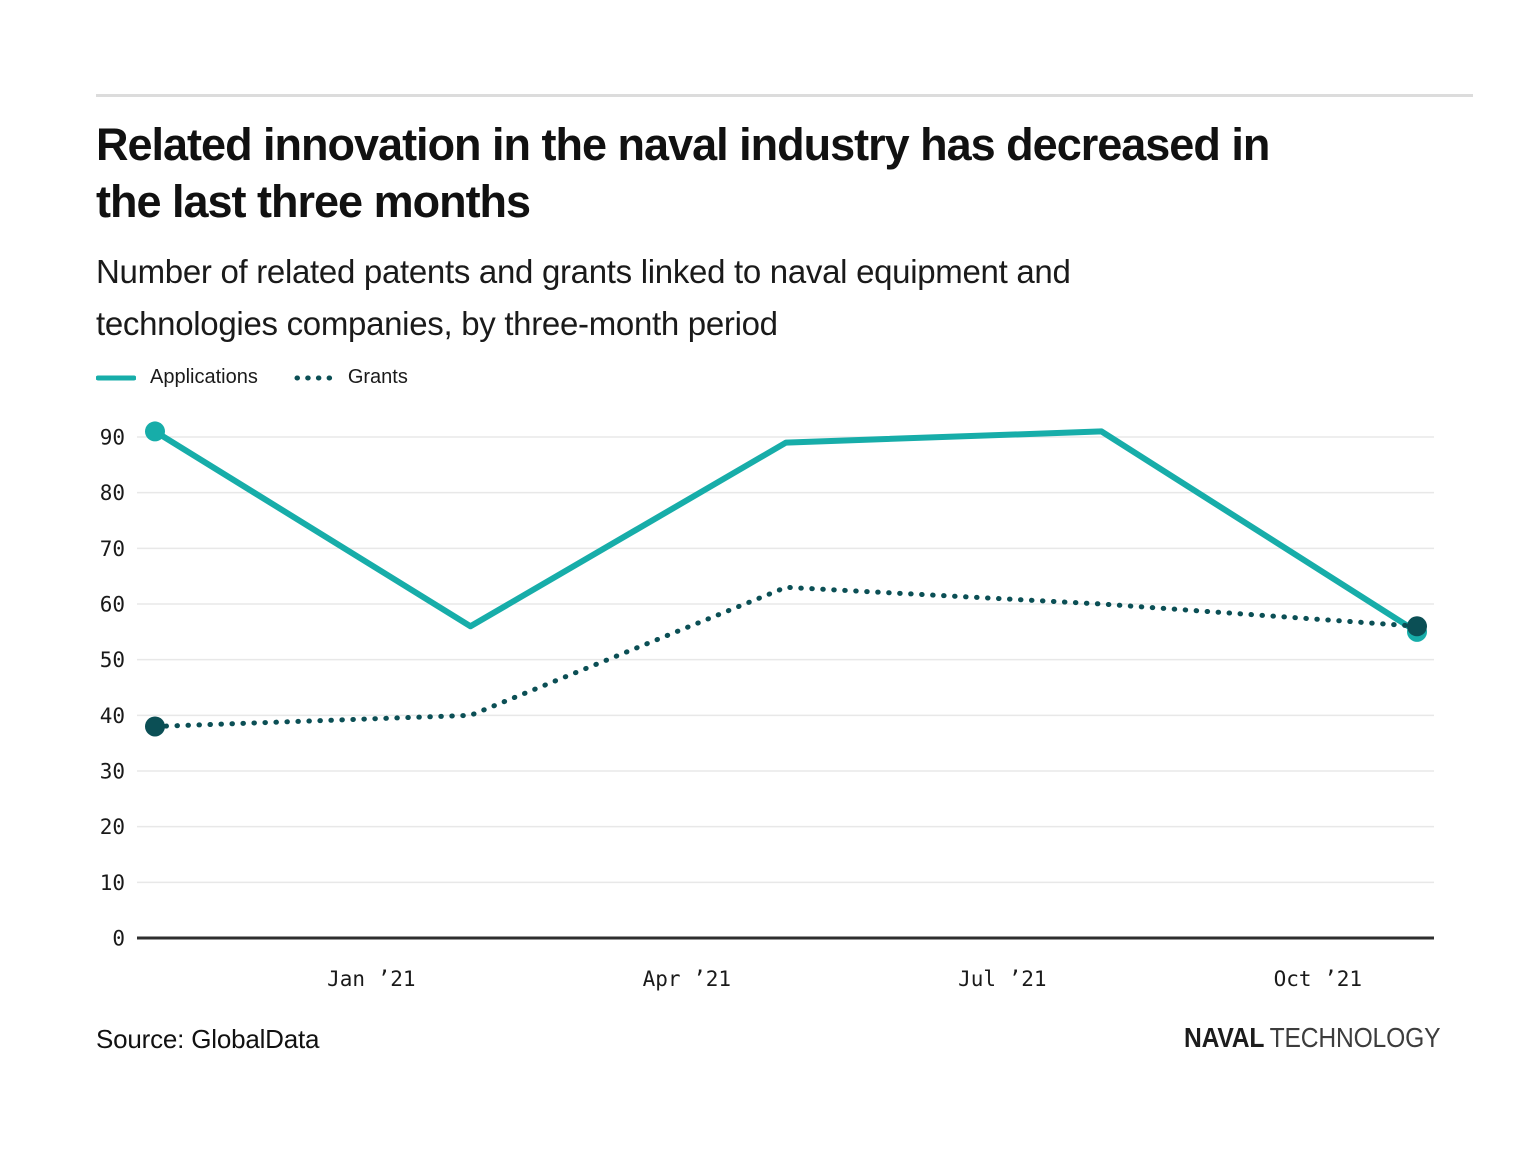  What do you see at coordinates (112, 827) in the screenshot?
I see `y-tick-label: 20` at bounding box center [112, 827].